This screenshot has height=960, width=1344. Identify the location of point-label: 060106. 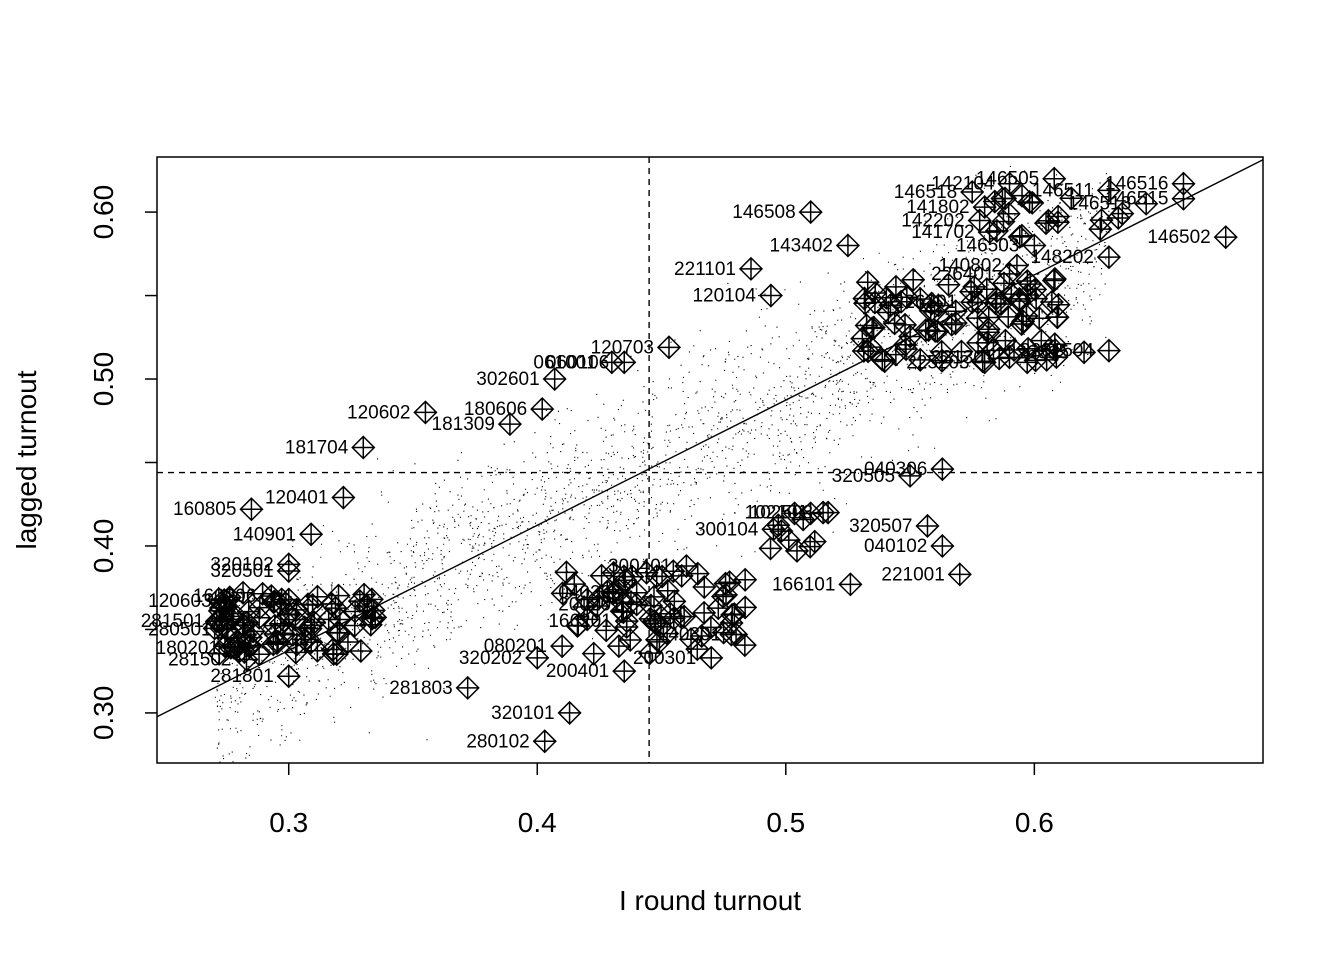
(577, 362).